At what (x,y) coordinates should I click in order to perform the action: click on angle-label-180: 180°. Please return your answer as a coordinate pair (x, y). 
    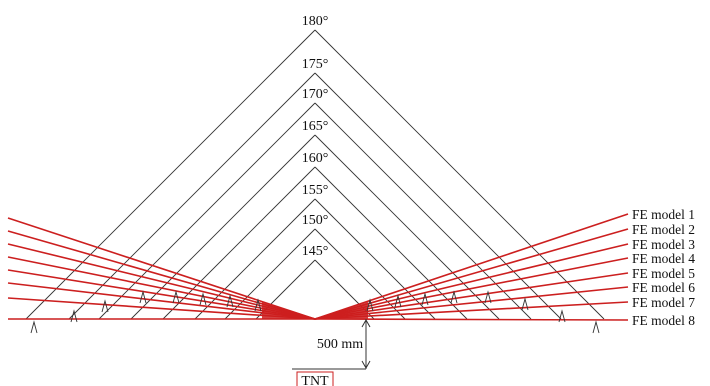
    Looking at the image, I should click on (315, 21).